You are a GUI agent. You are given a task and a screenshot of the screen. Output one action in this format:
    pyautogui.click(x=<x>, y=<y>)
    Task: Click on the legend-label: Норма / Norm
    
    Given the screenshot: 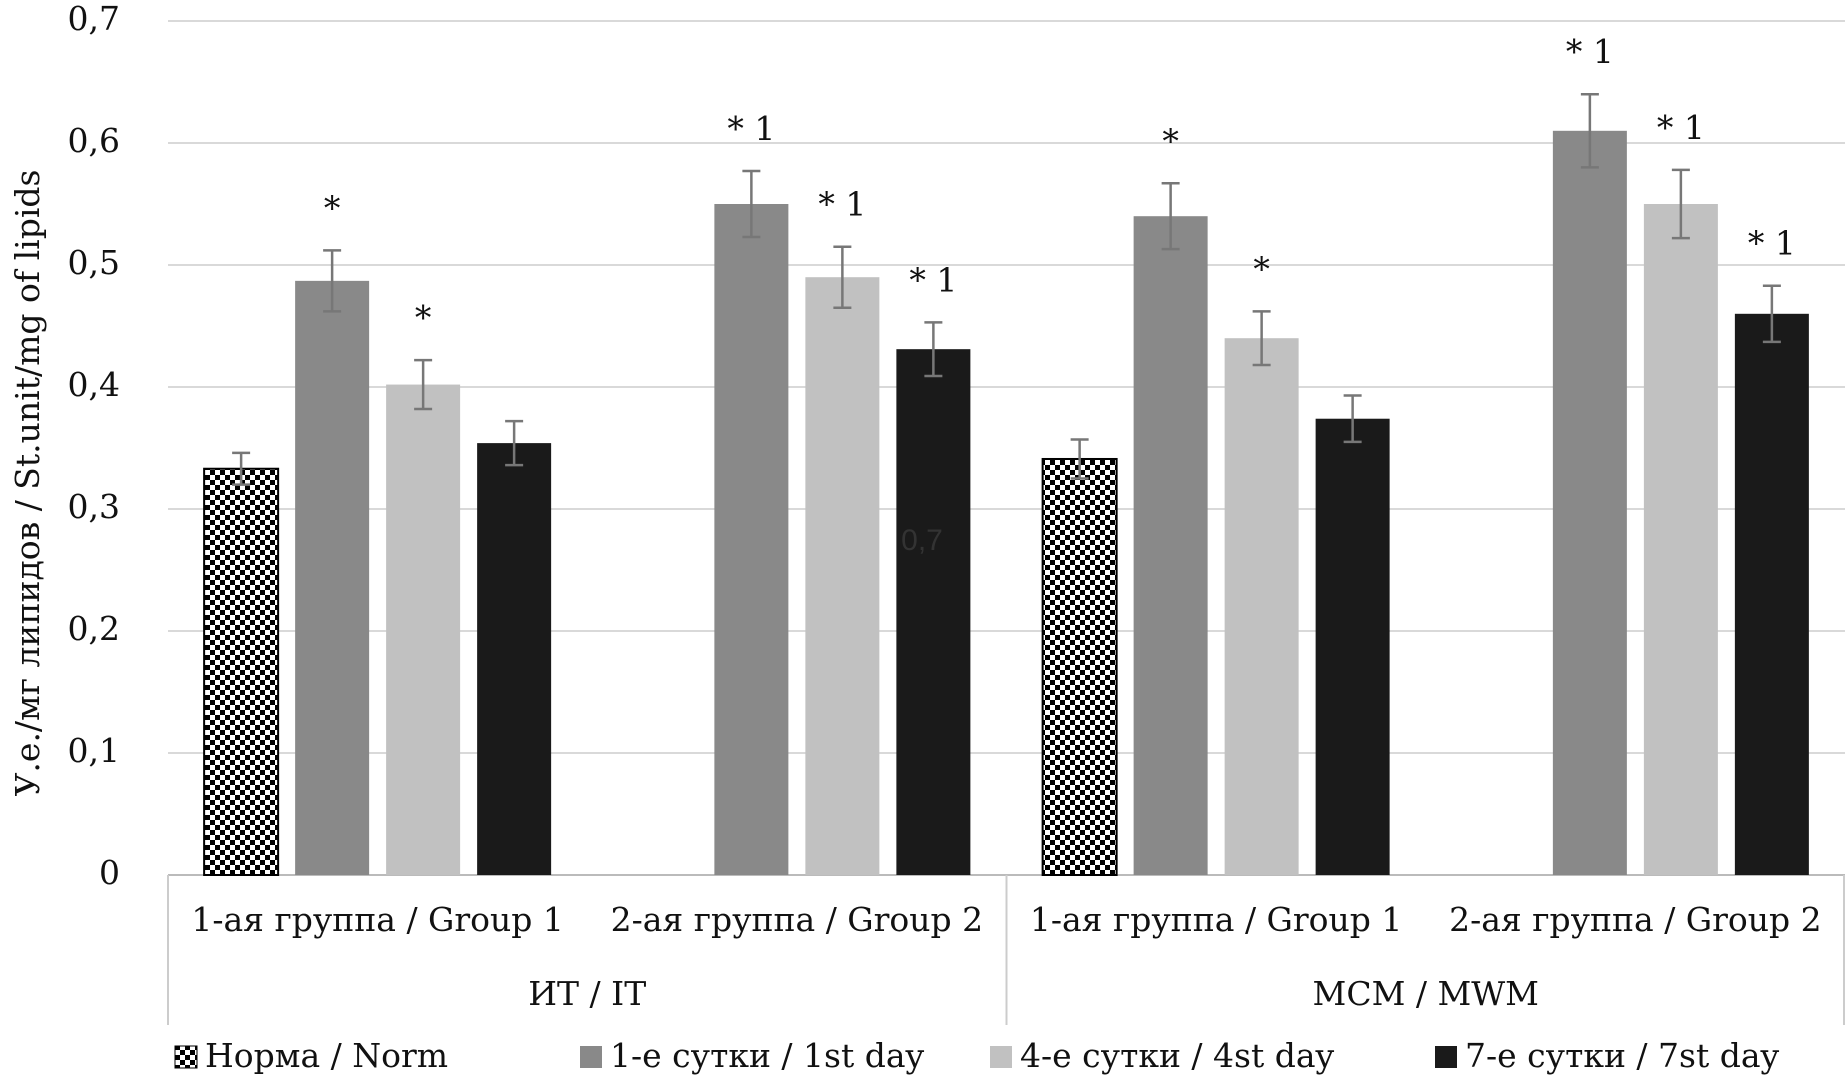 What is the action you would take?
    pyautogui.click(x=326, y=1055)
    